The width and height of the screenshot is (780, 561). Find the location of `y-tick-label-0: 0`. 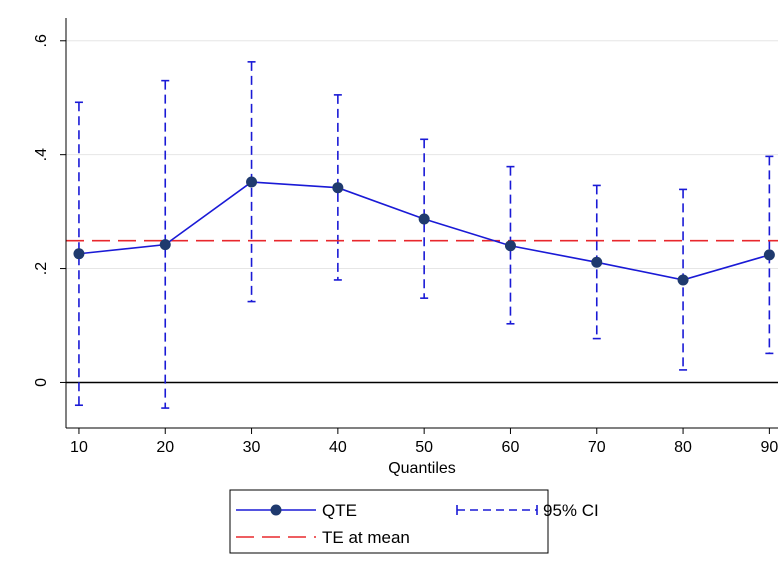

y-tick-label-0: 0 is located at coordinates (41, 382).